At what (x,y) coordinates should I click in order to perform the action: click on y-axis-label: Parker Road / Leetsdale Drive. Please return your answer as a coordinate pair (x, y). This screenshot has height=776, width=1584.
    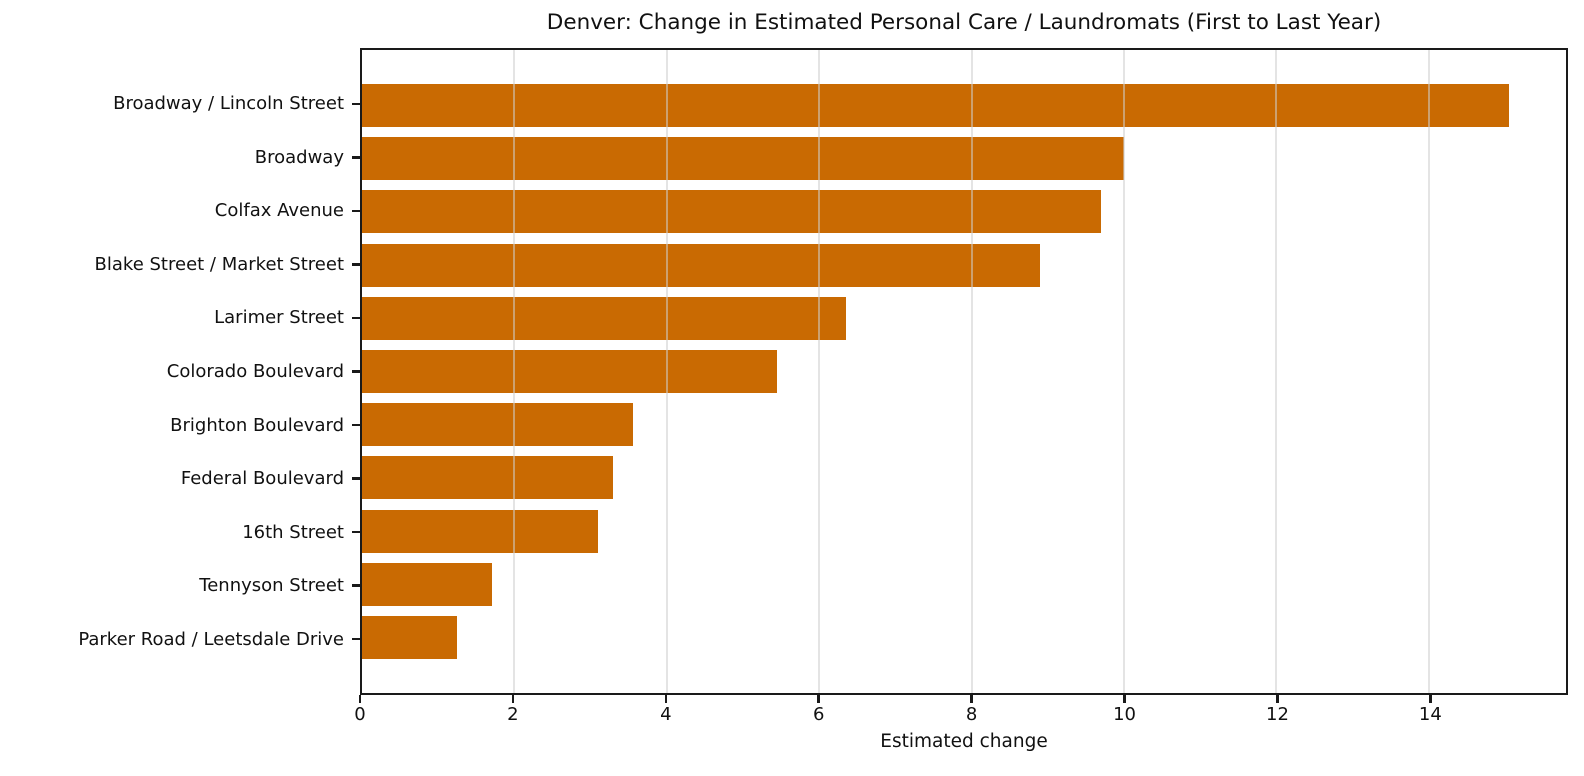
    Looking at the image, I should click on (211, 639).